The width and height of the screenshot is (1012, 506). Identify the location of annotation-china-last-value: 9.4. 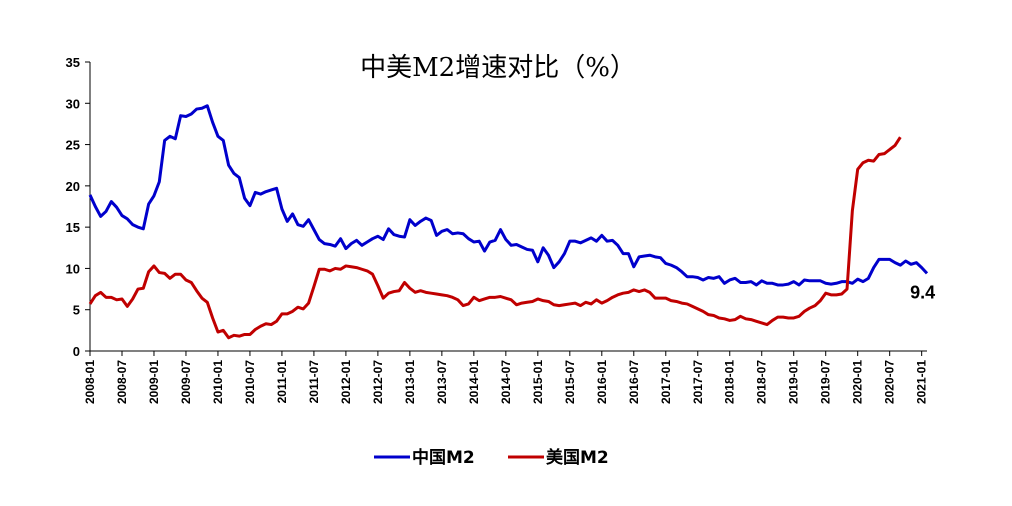
(922, 293).